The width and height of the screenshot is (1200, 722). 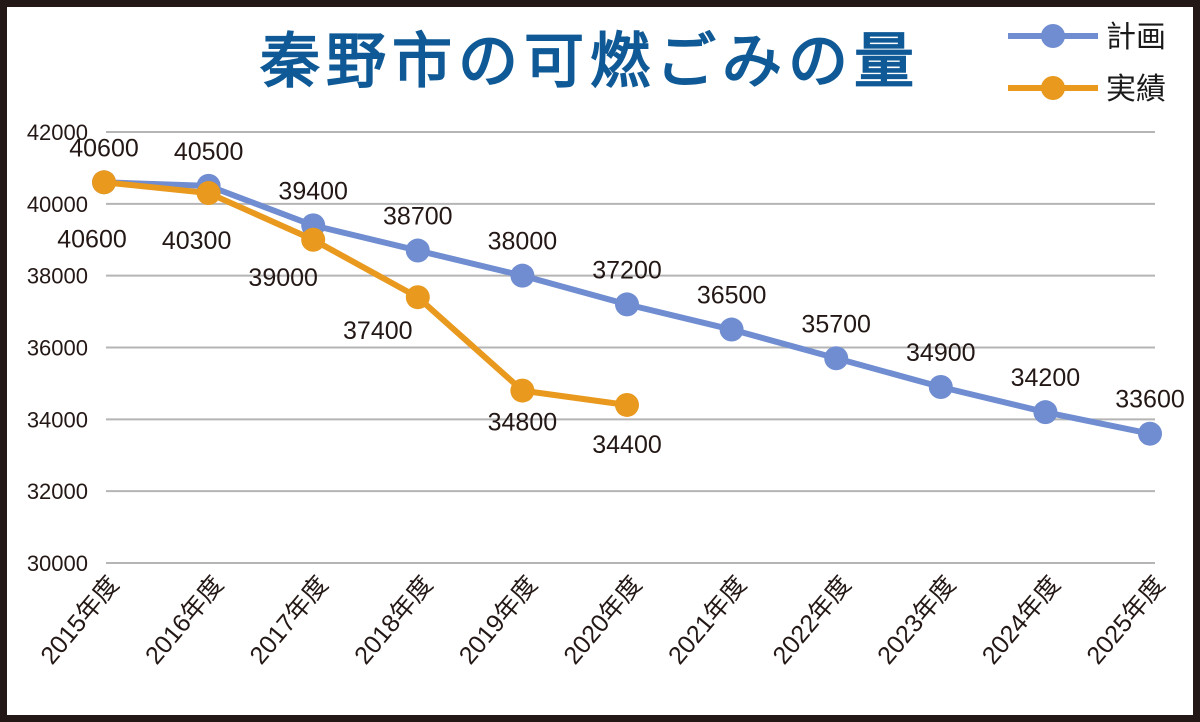 What do you see at coordinates (732, 296) in the screenshot?
I see `data-label-plan: 36500` at bounding box center [732, 296].